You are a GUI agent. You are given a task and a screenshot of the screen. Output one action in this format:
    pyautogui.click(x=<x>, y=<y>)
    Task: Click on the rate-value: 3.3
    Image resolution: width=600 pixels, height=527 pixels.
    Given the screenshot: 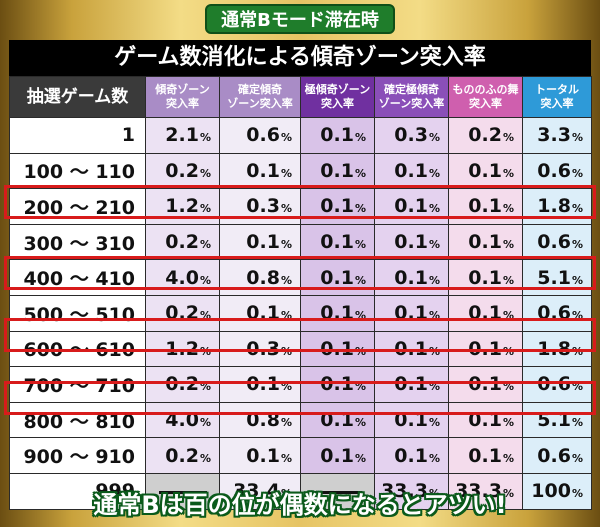 What is the action you would take?
    pyautogui.click(x=554, y=135)
    